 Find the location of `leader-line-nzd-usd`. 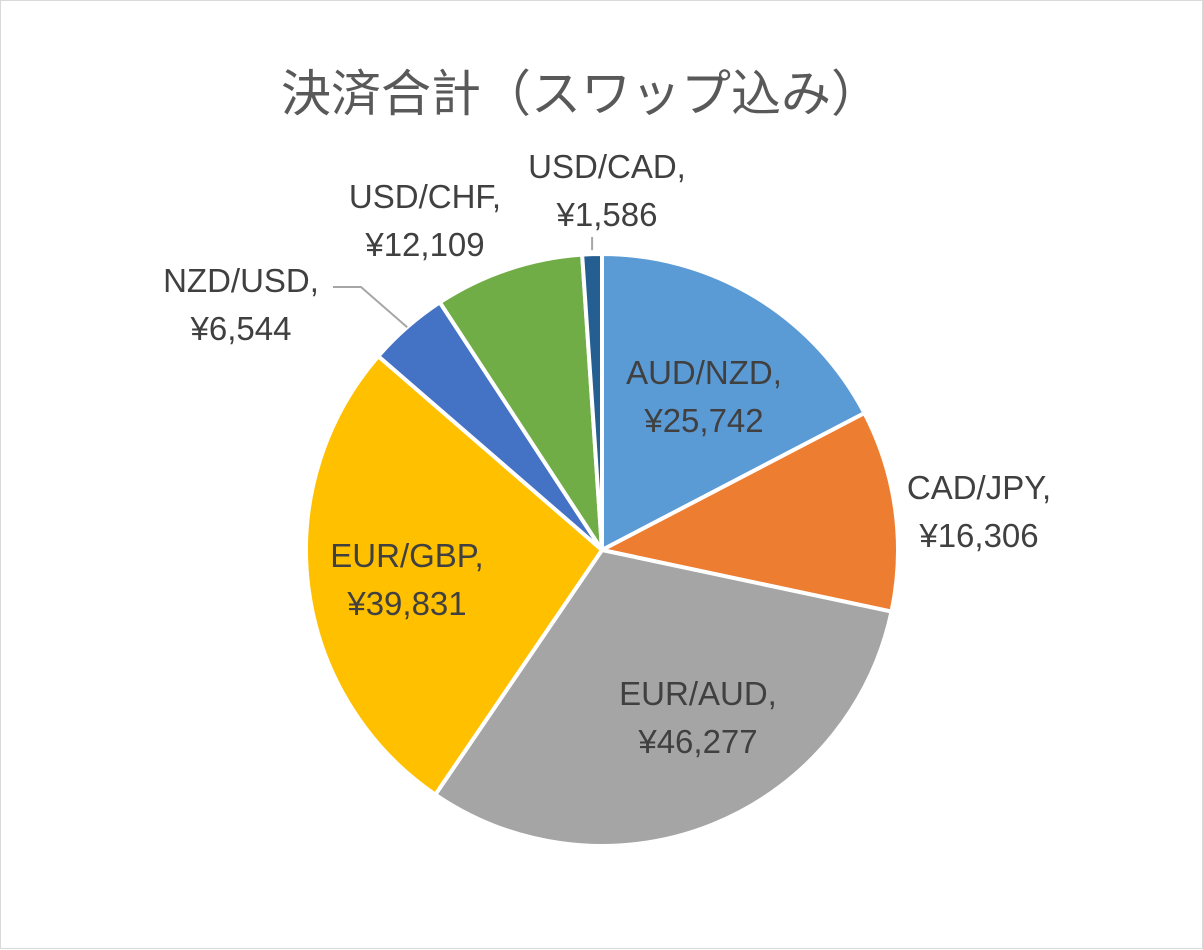

leader-line-nzd-usd is located at coordinates (370, 307).